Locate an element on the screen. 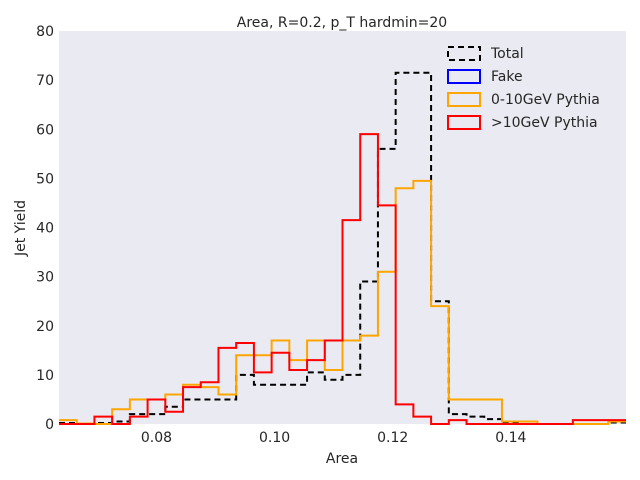 The image size is (640, 480). legend-label-10gev-pythia: >10GeV Pythia is located at coordinates (544, 123).